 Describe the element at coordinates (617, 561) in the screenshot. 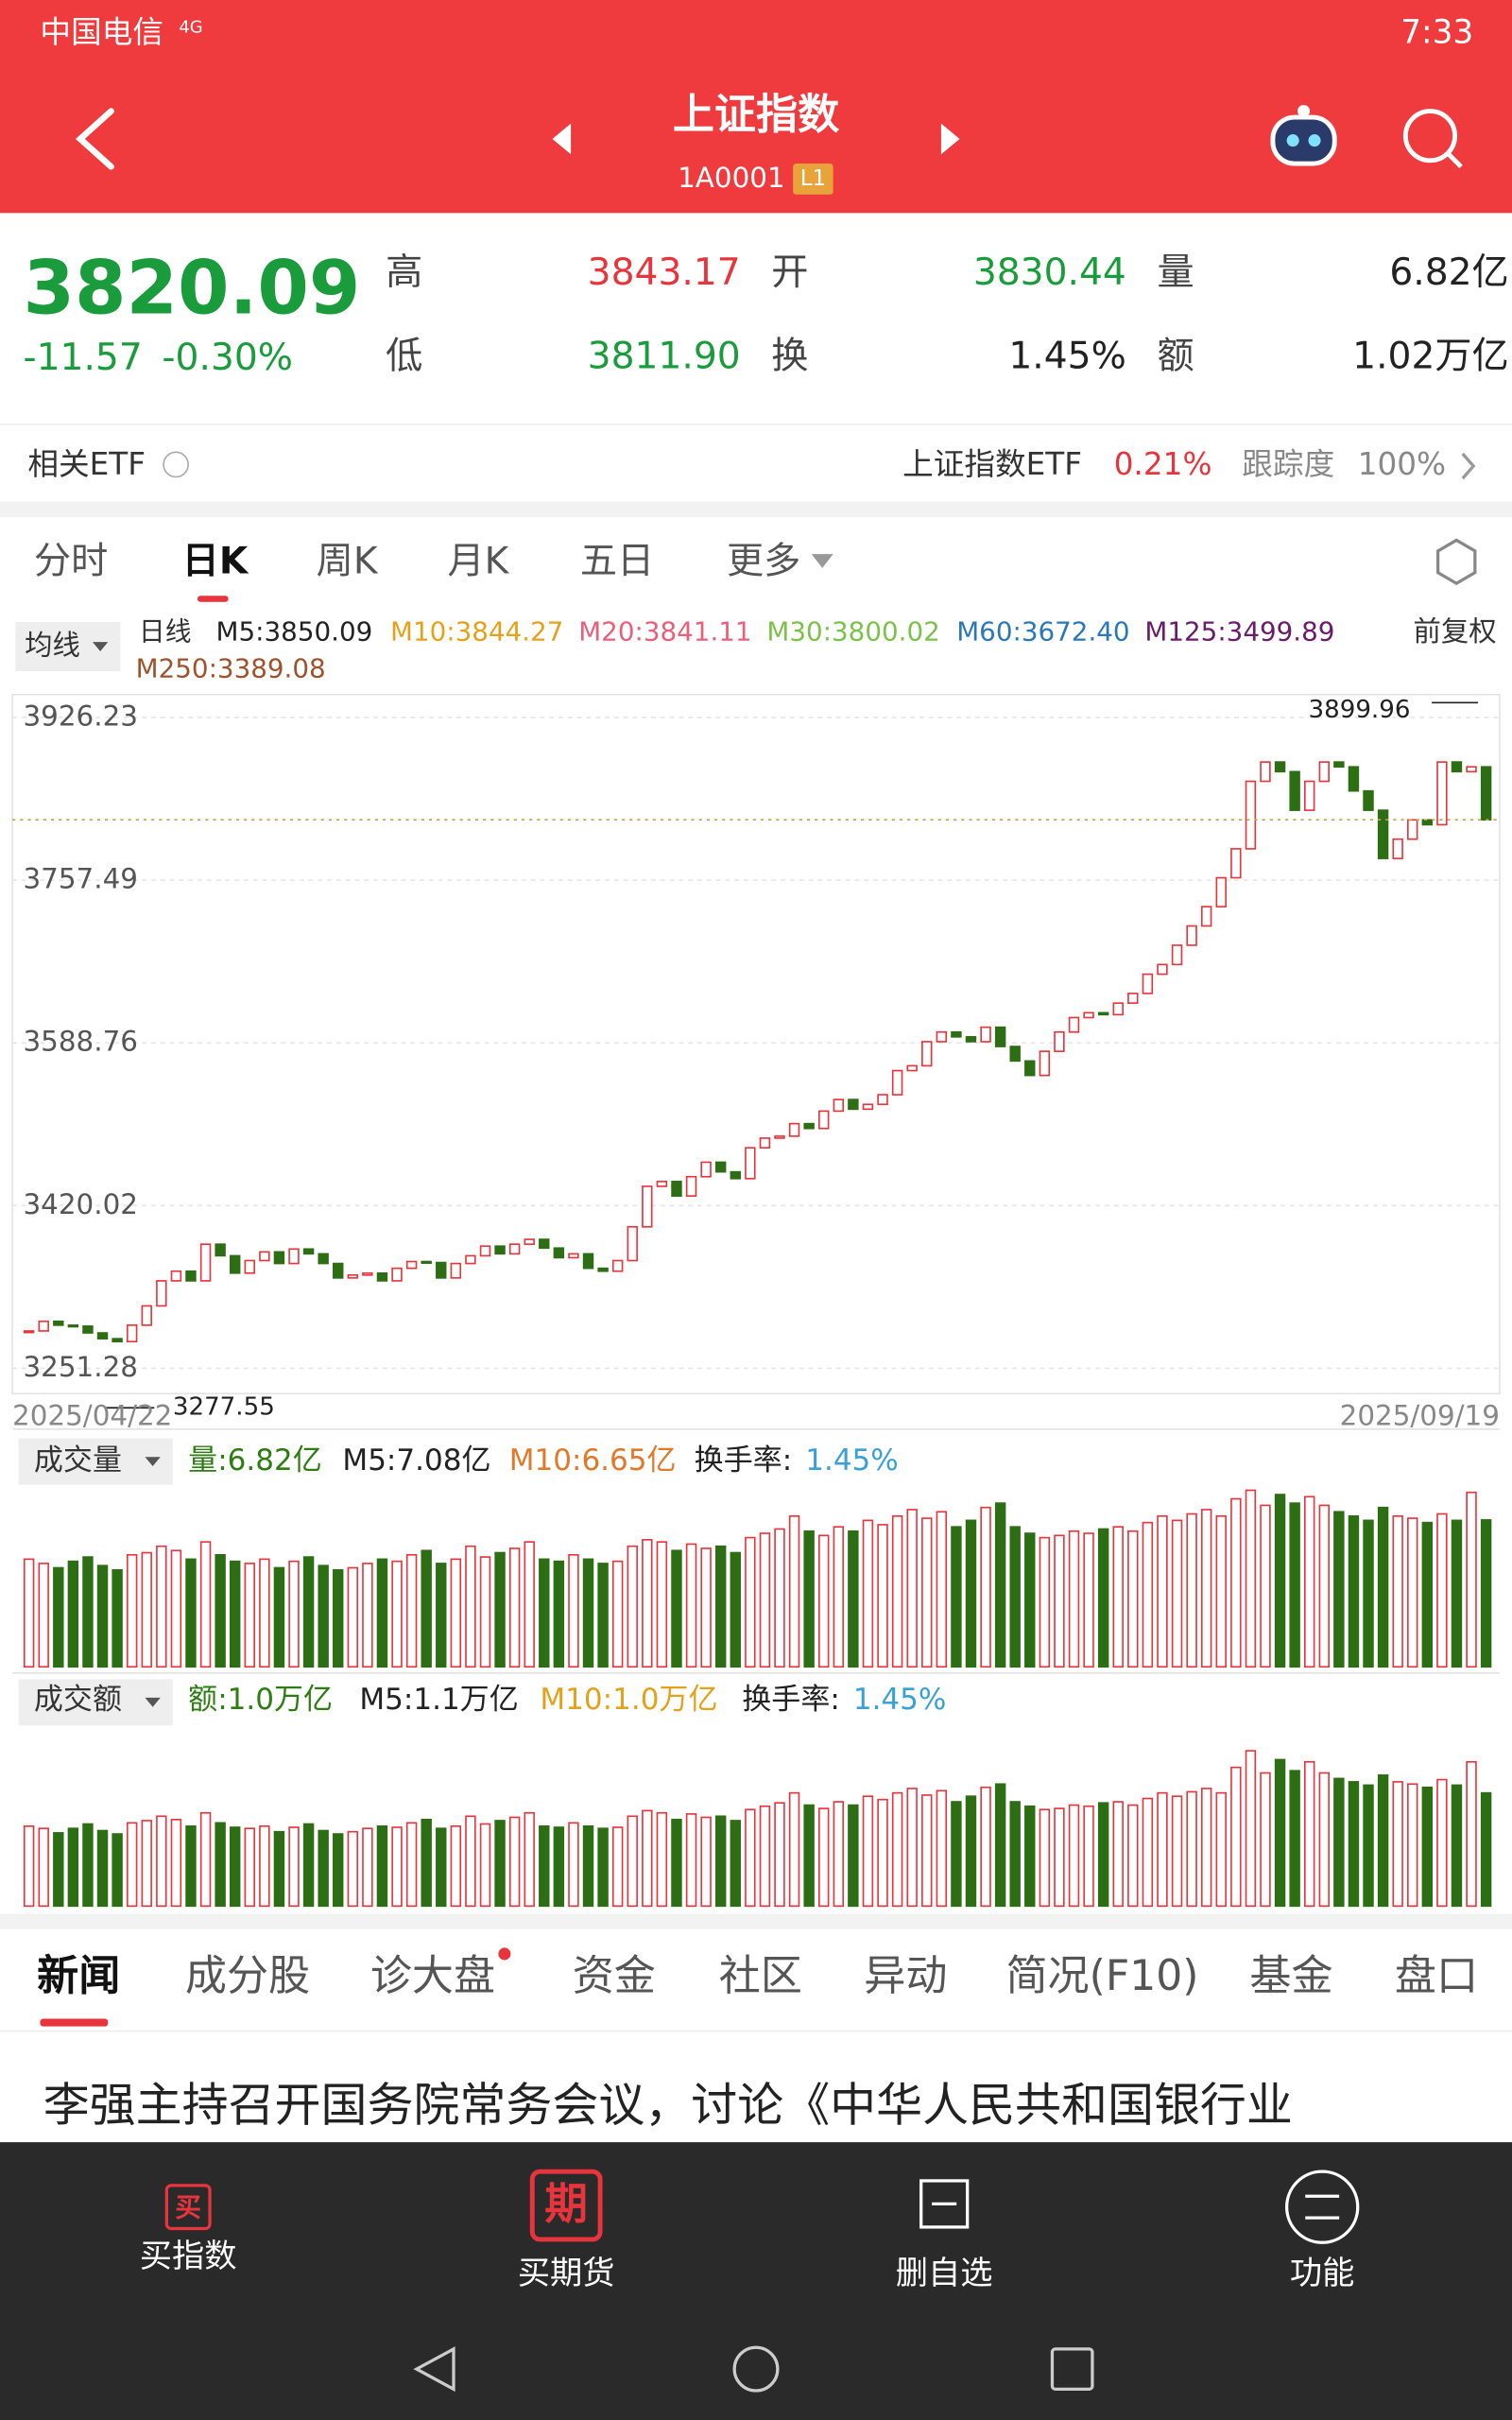

I see `chart-tab: 五日` at that location.